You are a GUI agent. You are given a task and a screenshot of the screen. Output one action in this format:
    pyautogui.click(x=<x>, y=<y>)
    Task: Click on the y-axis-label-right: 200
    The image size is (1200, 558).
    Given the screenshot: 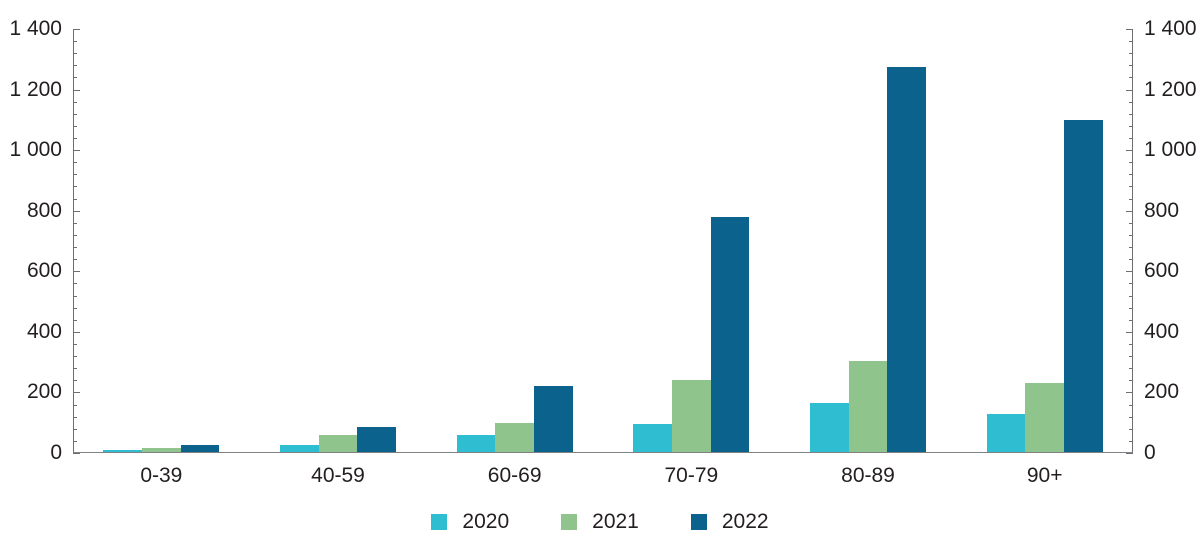 What is the action you would take?
    pyautogui.click(x=1162, y=392)
    